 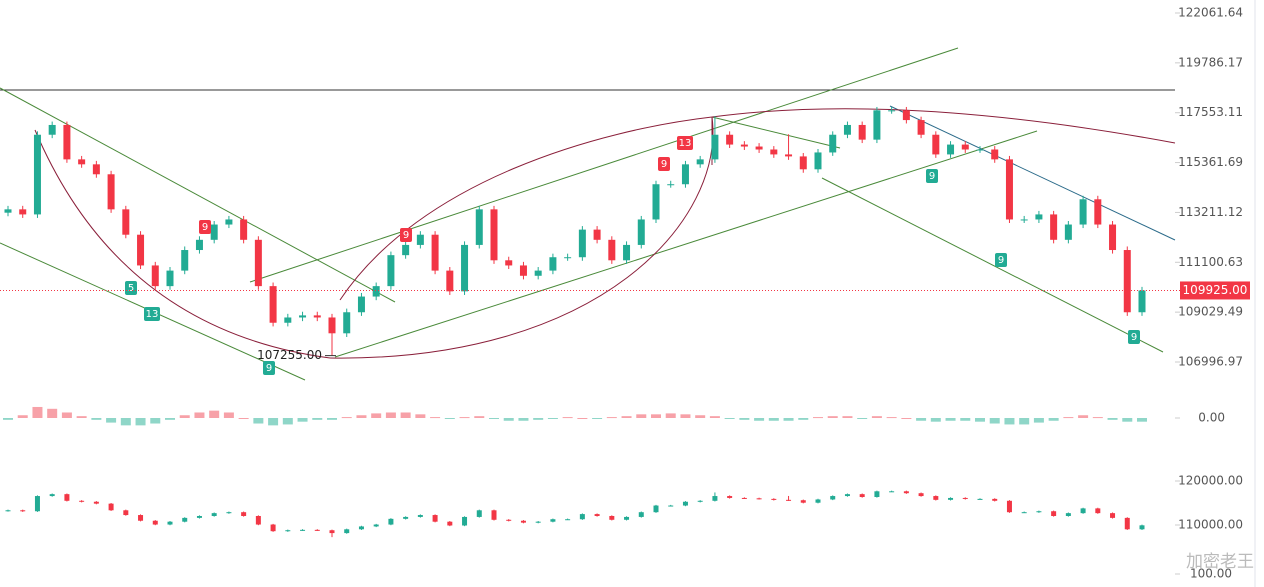 What do you see at coordinates (152, 314) in the screenshot?
I see `td-label: 13` at bounding box center [152, 314].